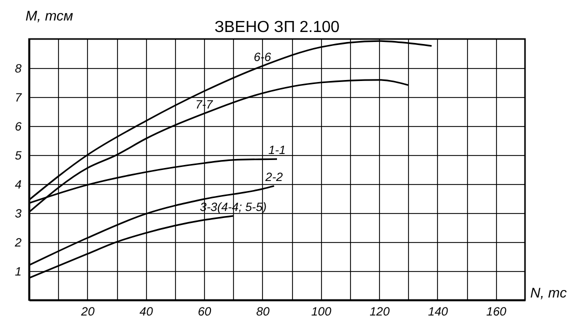 This screenshot has height=325, width=574. I want to click on y-tick-label: 8, so click(18, 69).